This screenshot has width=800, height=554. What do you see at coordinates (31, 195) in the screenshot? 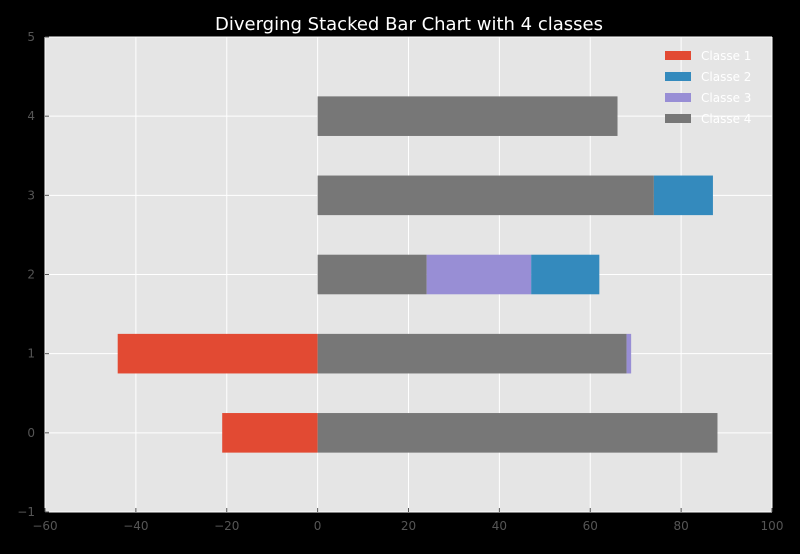
I see `y-tick-label: 3` at bounding box center [31, 195].